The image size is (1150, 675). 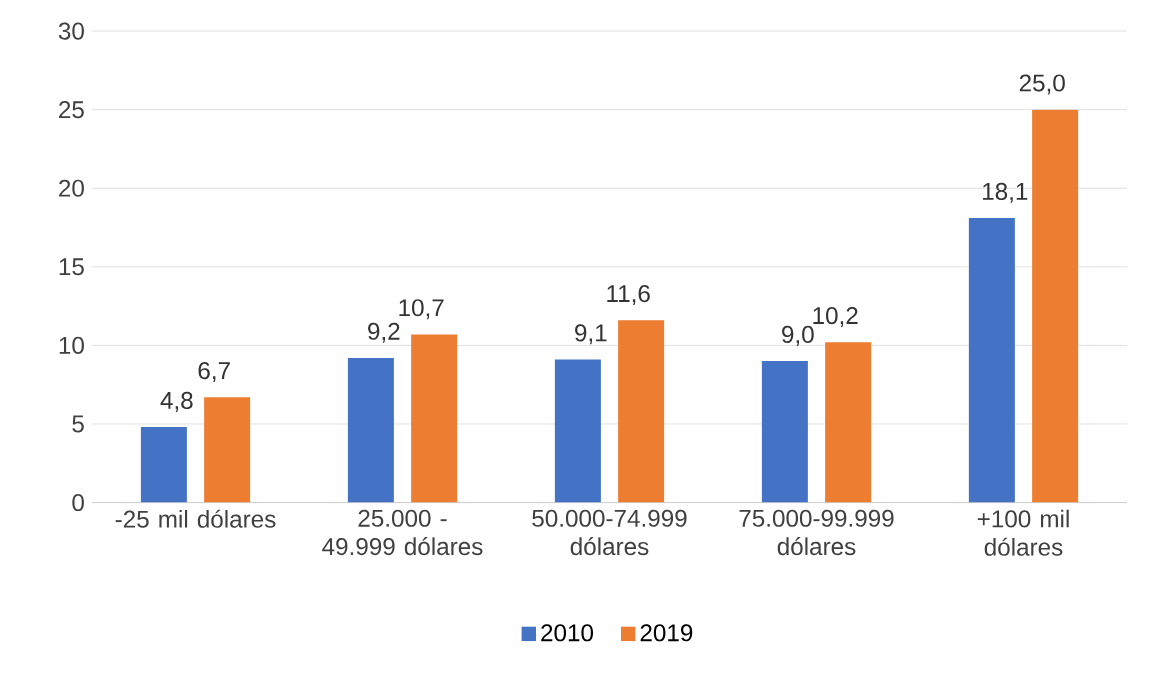 What do you see at coordinates (71, 345) in the screenshot?
I see `y-tick-label: 10` at bounding box center [71, 345].